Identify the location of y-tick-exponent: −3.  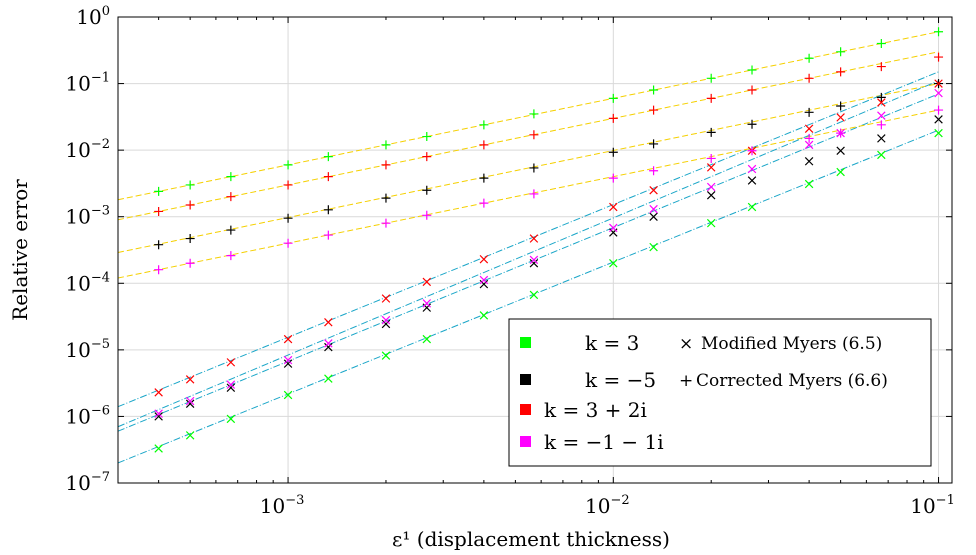
(100, 211).